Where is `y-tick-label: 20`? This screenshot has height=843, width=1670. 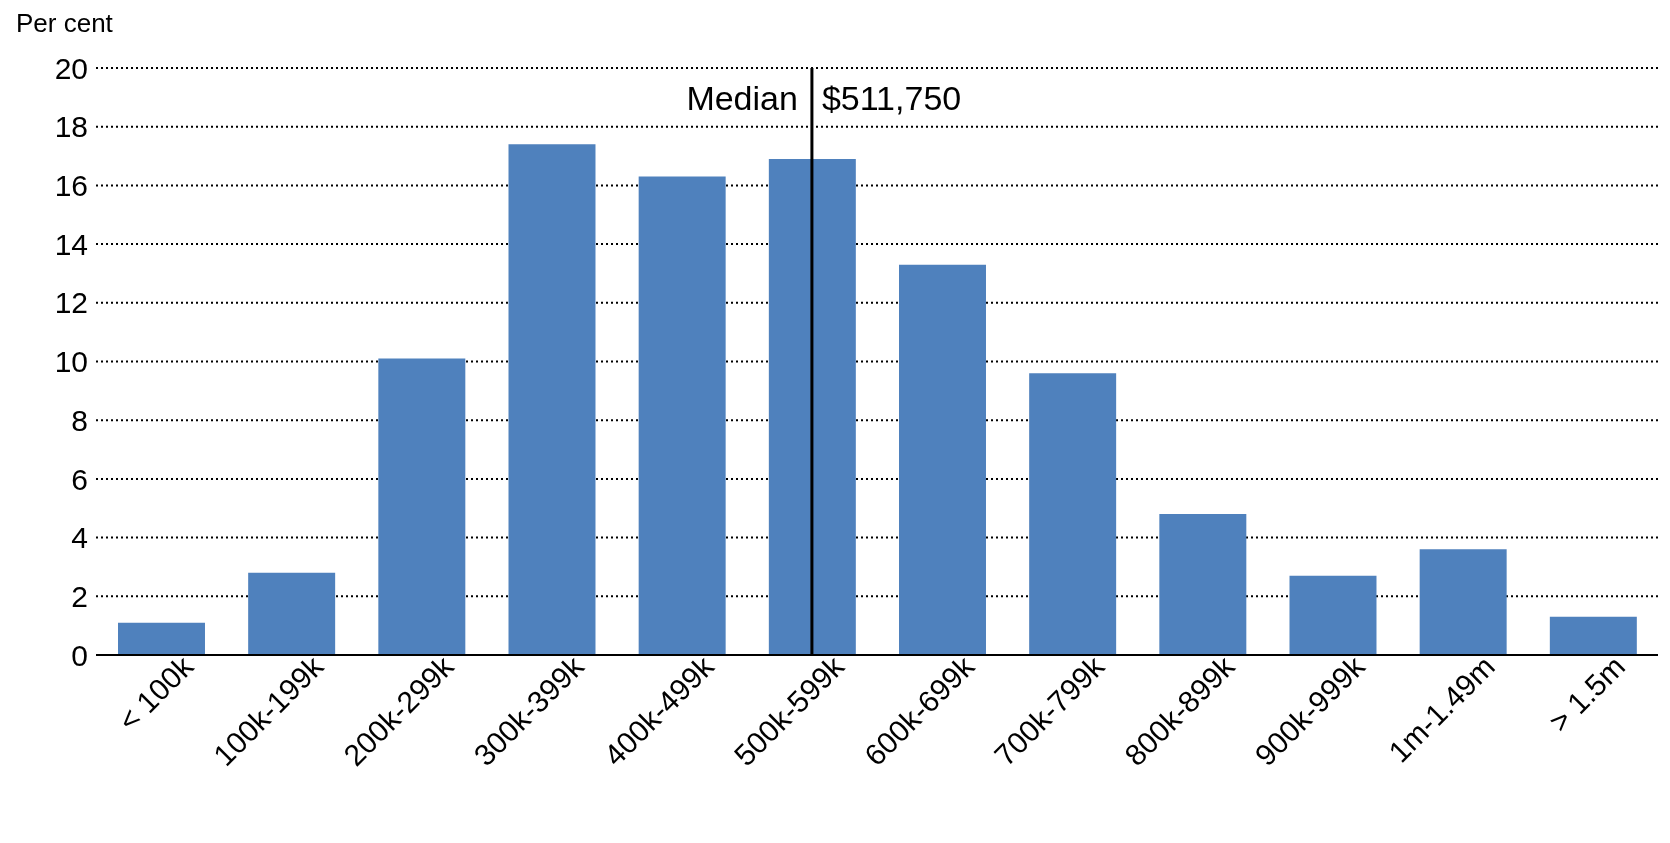
y-tick-label: 20 is located at coordinates (71, 68).